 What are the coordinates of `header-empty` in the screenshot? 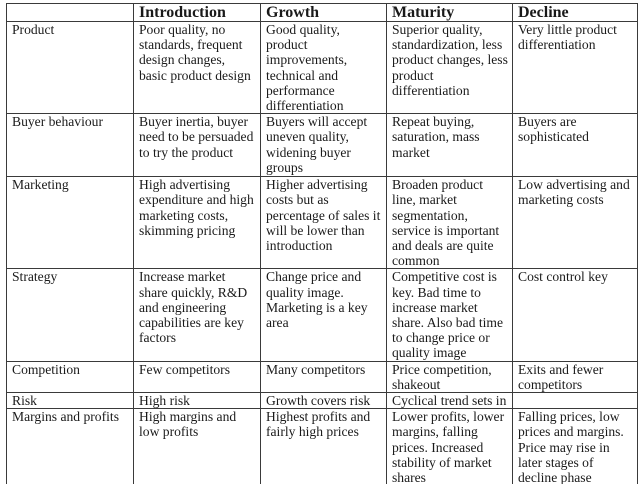 It's located at (70, 12).